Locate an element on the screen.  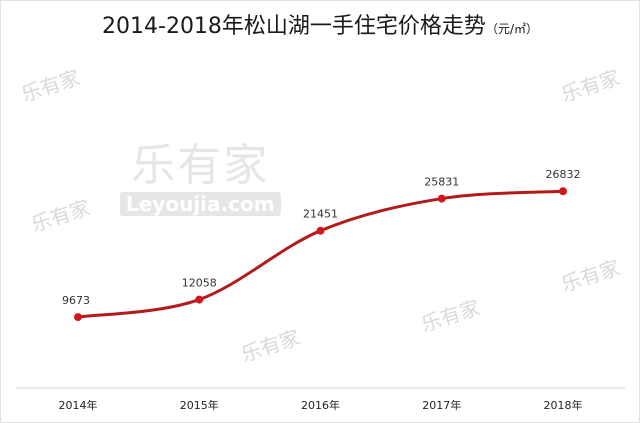
x-tick-label: 2017年 is located at coordinates (441, 405).